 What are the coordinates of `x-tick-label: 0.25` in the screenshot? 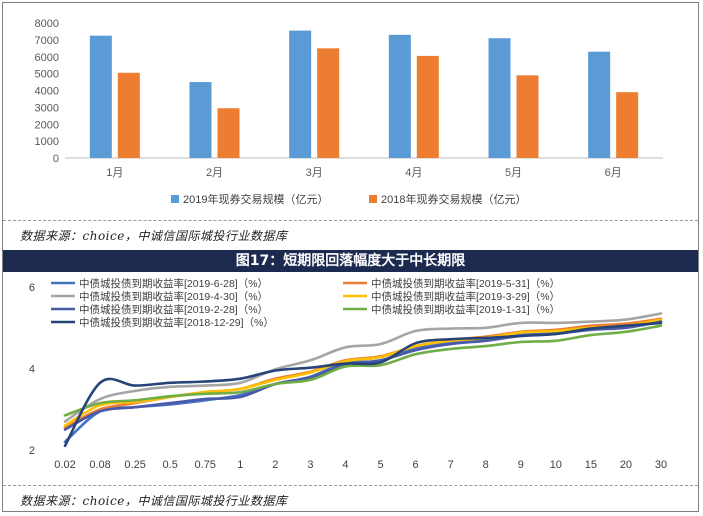 It's located at (134, 465).